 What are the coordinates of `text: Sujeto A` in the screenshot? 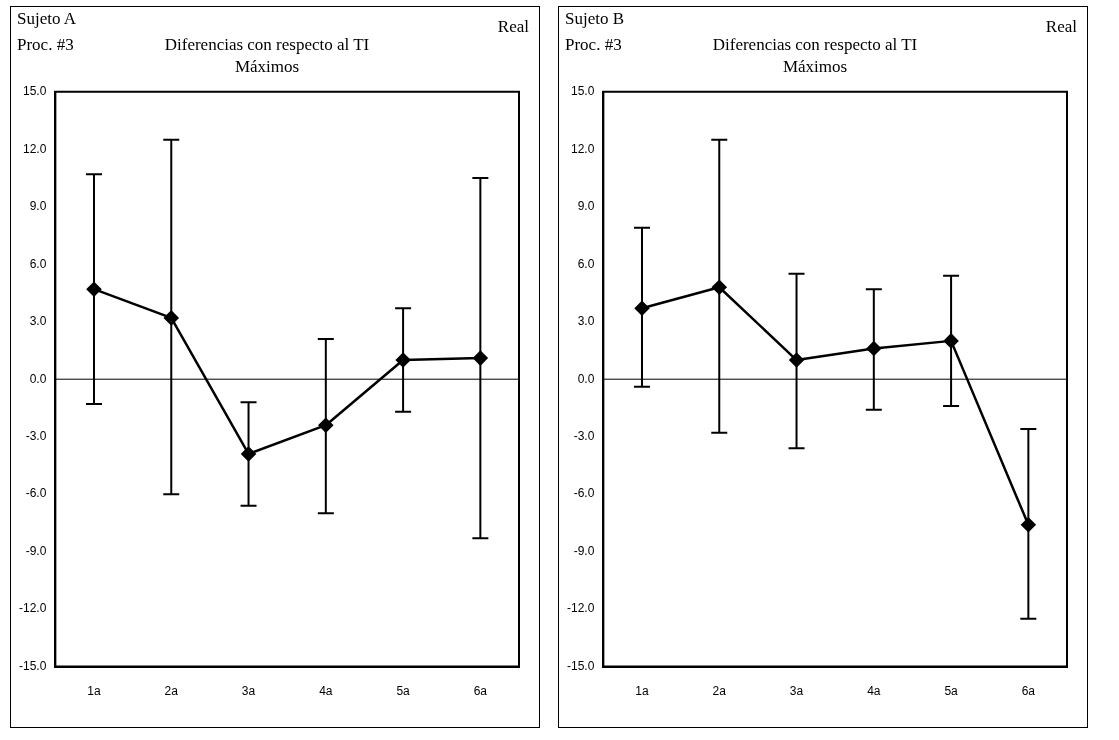 It's located at (47, 19).